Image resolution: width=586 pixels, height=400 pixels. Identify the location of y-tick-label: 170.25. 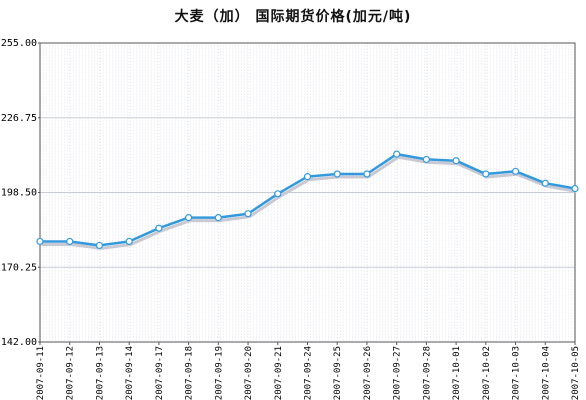
(19, 267).